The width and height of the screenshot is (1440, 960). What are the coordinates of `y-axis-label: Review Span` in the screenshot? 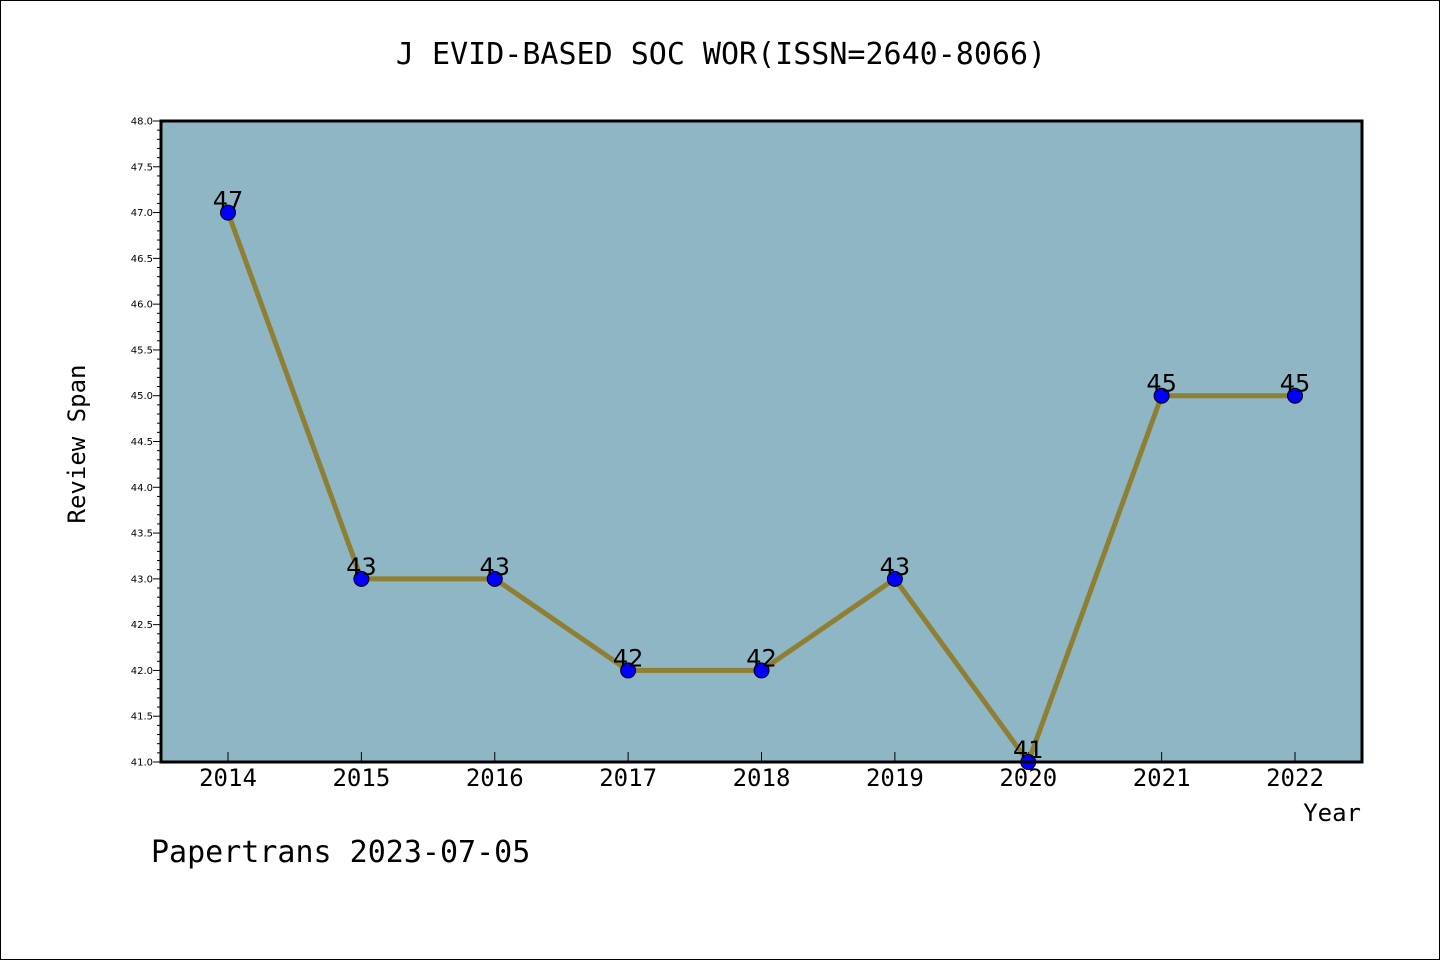 It's located at (77, 444).